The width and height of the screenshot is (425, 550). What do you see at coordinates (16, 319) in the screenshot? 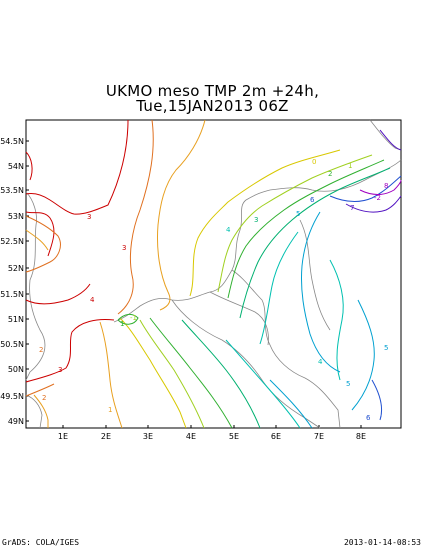
I see `lat-label: 51N` at bounding box center [16, 319].